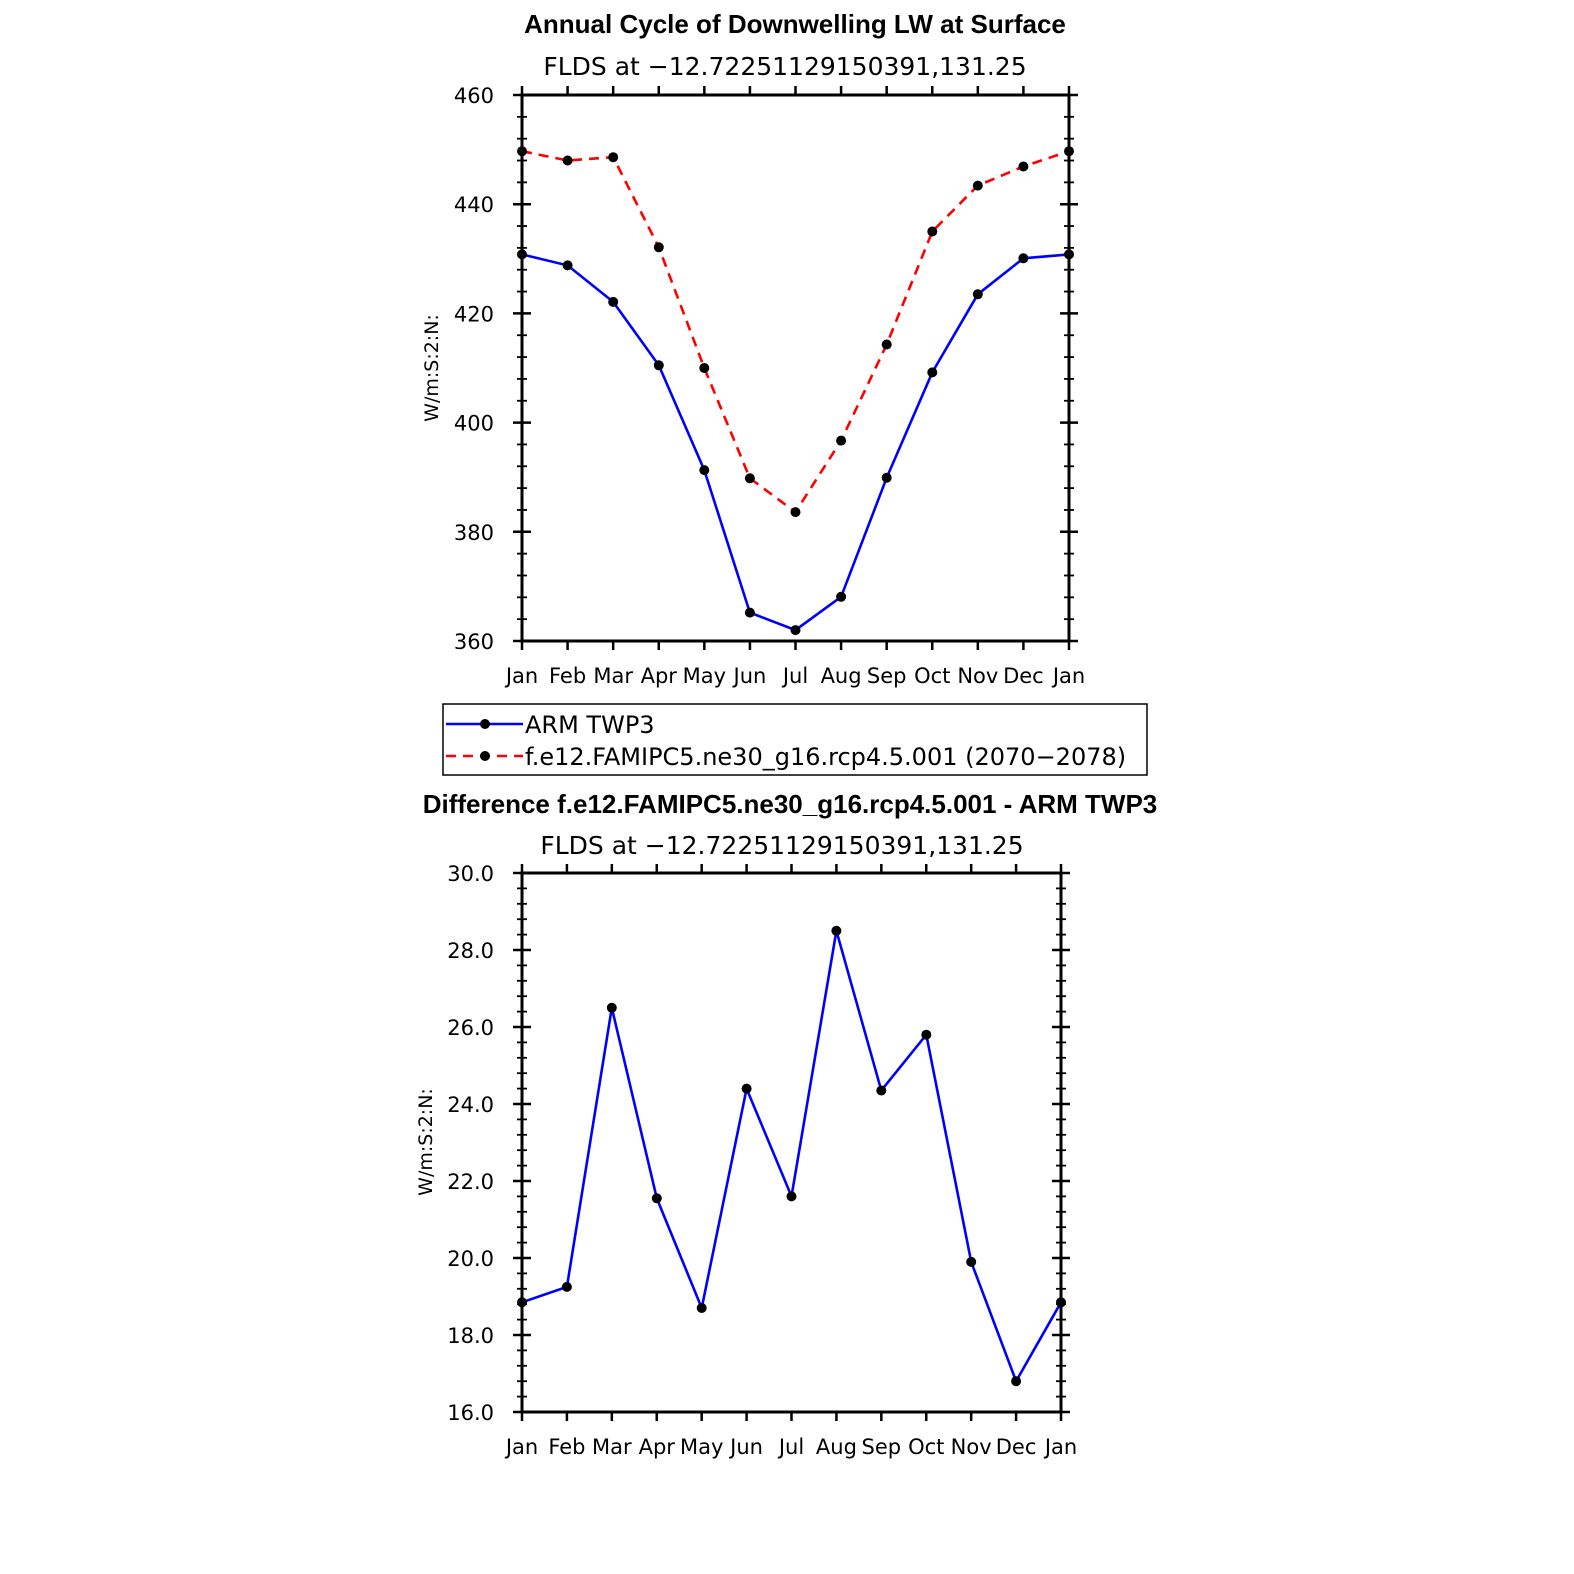 The image size is (1574, 1574). I want to click on y-tick-label: 420, so click(474, 314).